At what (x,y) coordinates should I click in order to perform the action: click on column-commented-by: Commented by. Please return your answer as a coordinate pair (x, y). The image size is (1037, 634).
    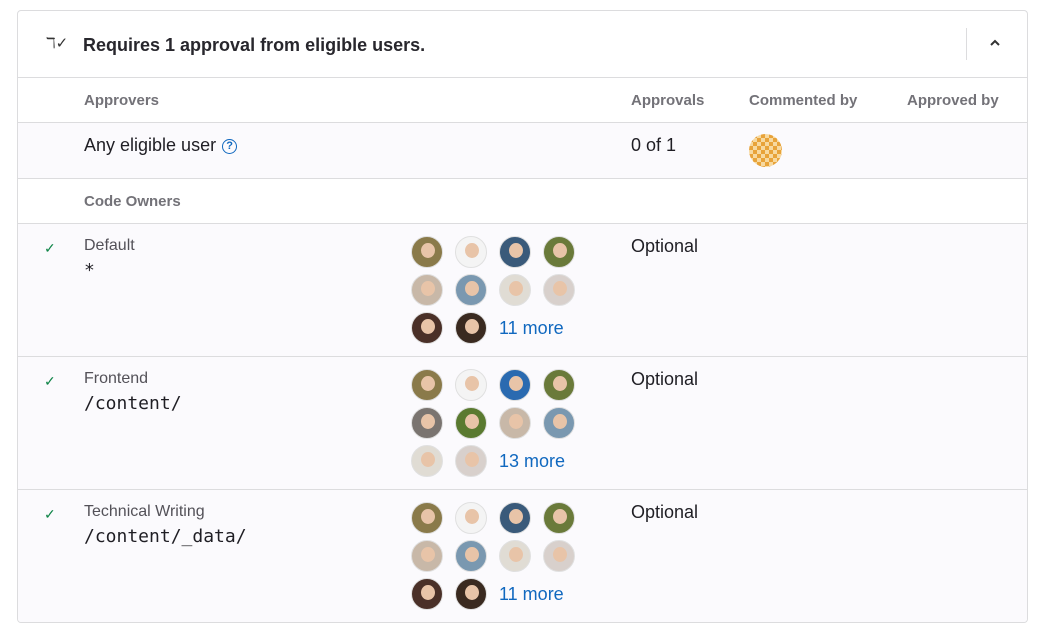
    Looking at the image, I should click on (803, 100).